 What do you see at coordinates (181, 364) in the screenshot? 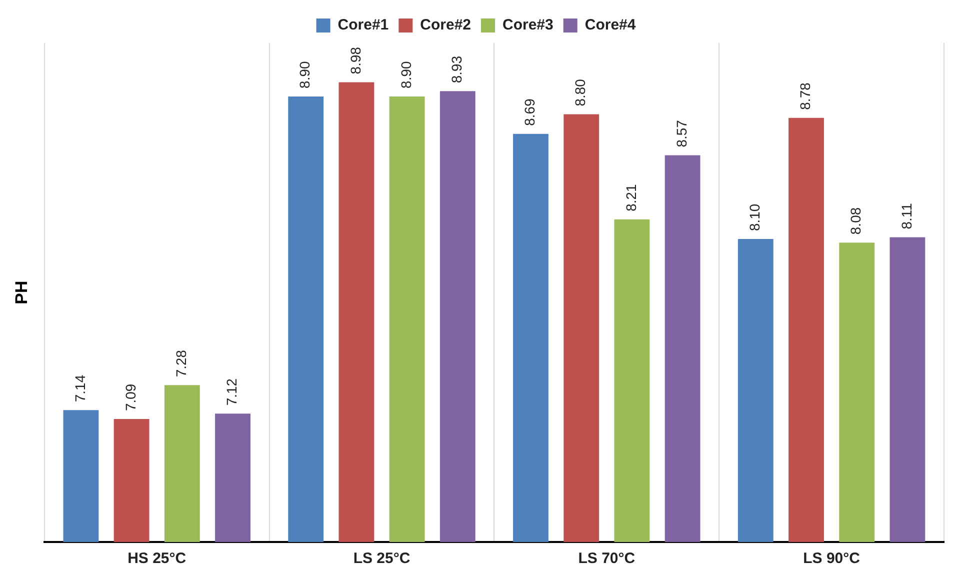
I see `data-label: 7.28` at bounding box center [181, 364].